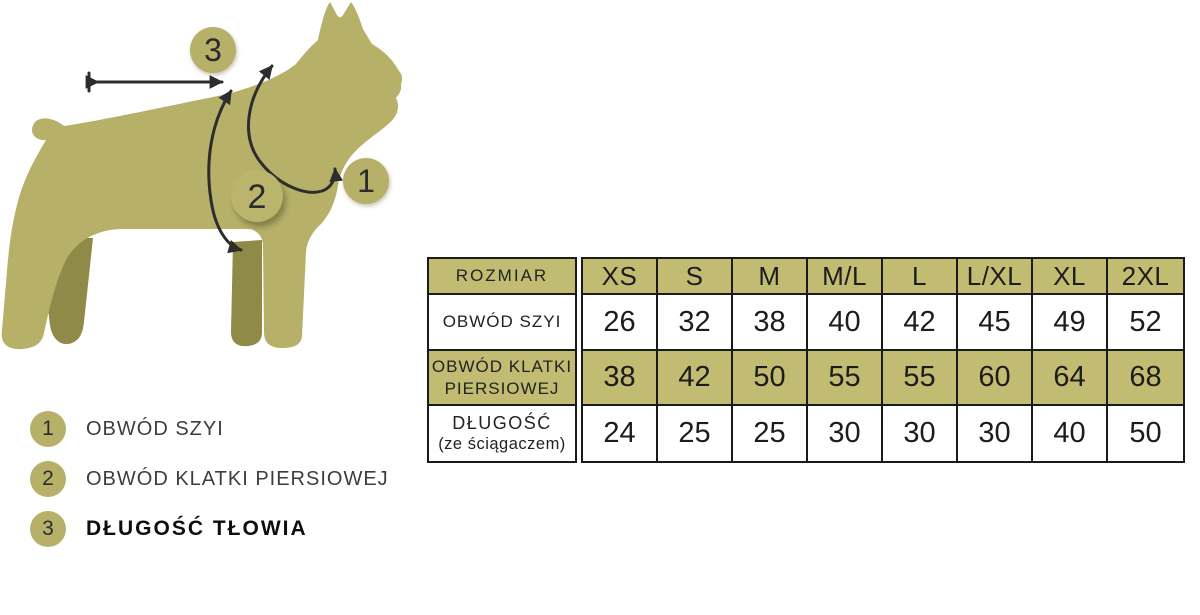 Image resolution: width=1200 pixels, height=615 pixels. What do you see at coordinates (995, 378) in the screenshot?
I see `table-cell: 60` at bounding box center [995, 378].